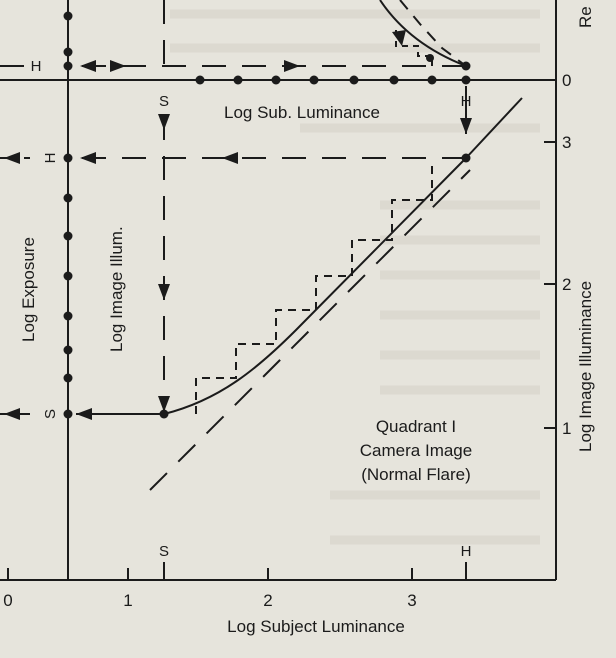 This screenshot has width=616, height=658. What do you see at coordinates (333, 80) in the screenshot?
I see `sub-luminance-dots` at bounding box center [333, 80].